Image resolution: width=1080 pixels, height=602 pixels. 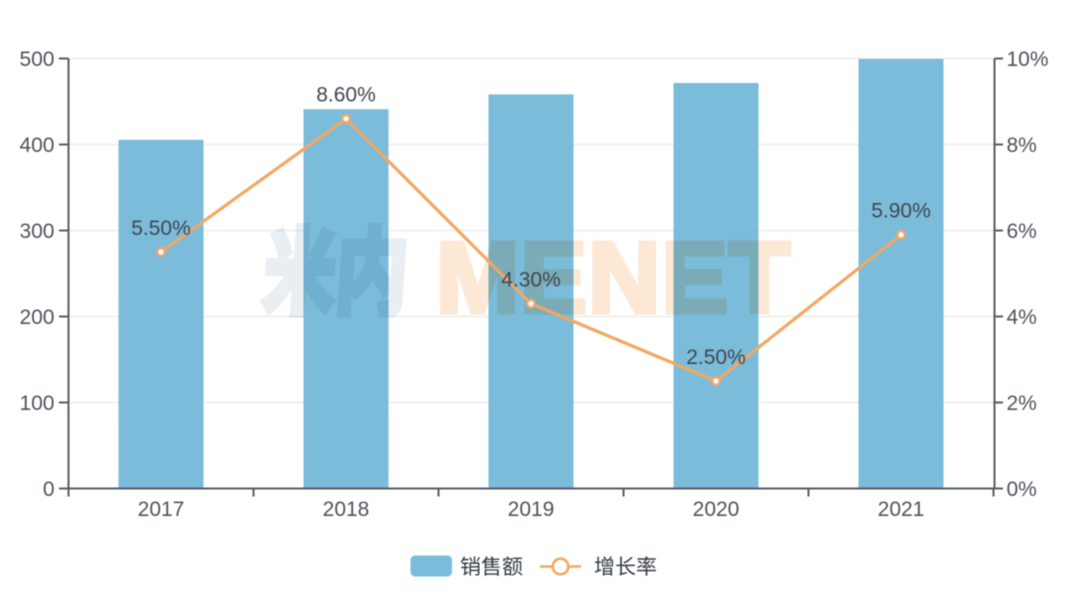 I want to click on svg-text: 4.30%, so click(x=531, y=279).